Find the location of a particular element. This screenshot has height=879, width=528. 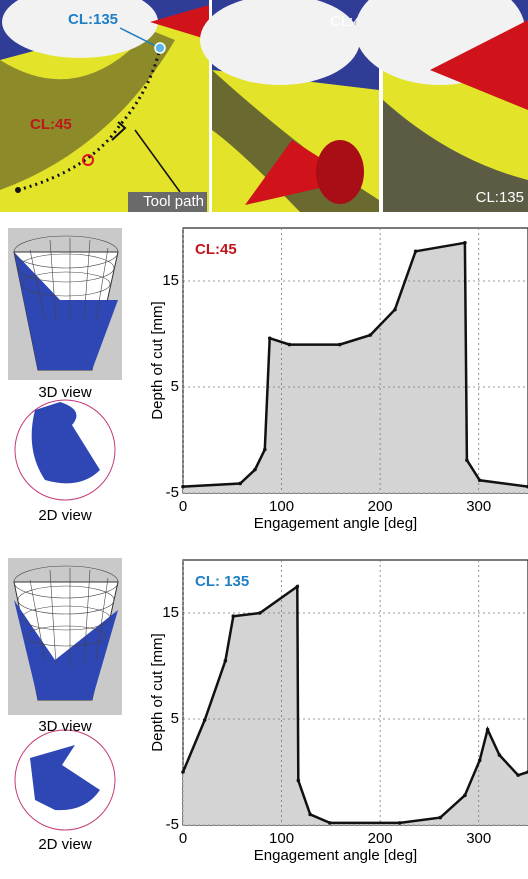

cl135-render is located at coordinates (441, 106).